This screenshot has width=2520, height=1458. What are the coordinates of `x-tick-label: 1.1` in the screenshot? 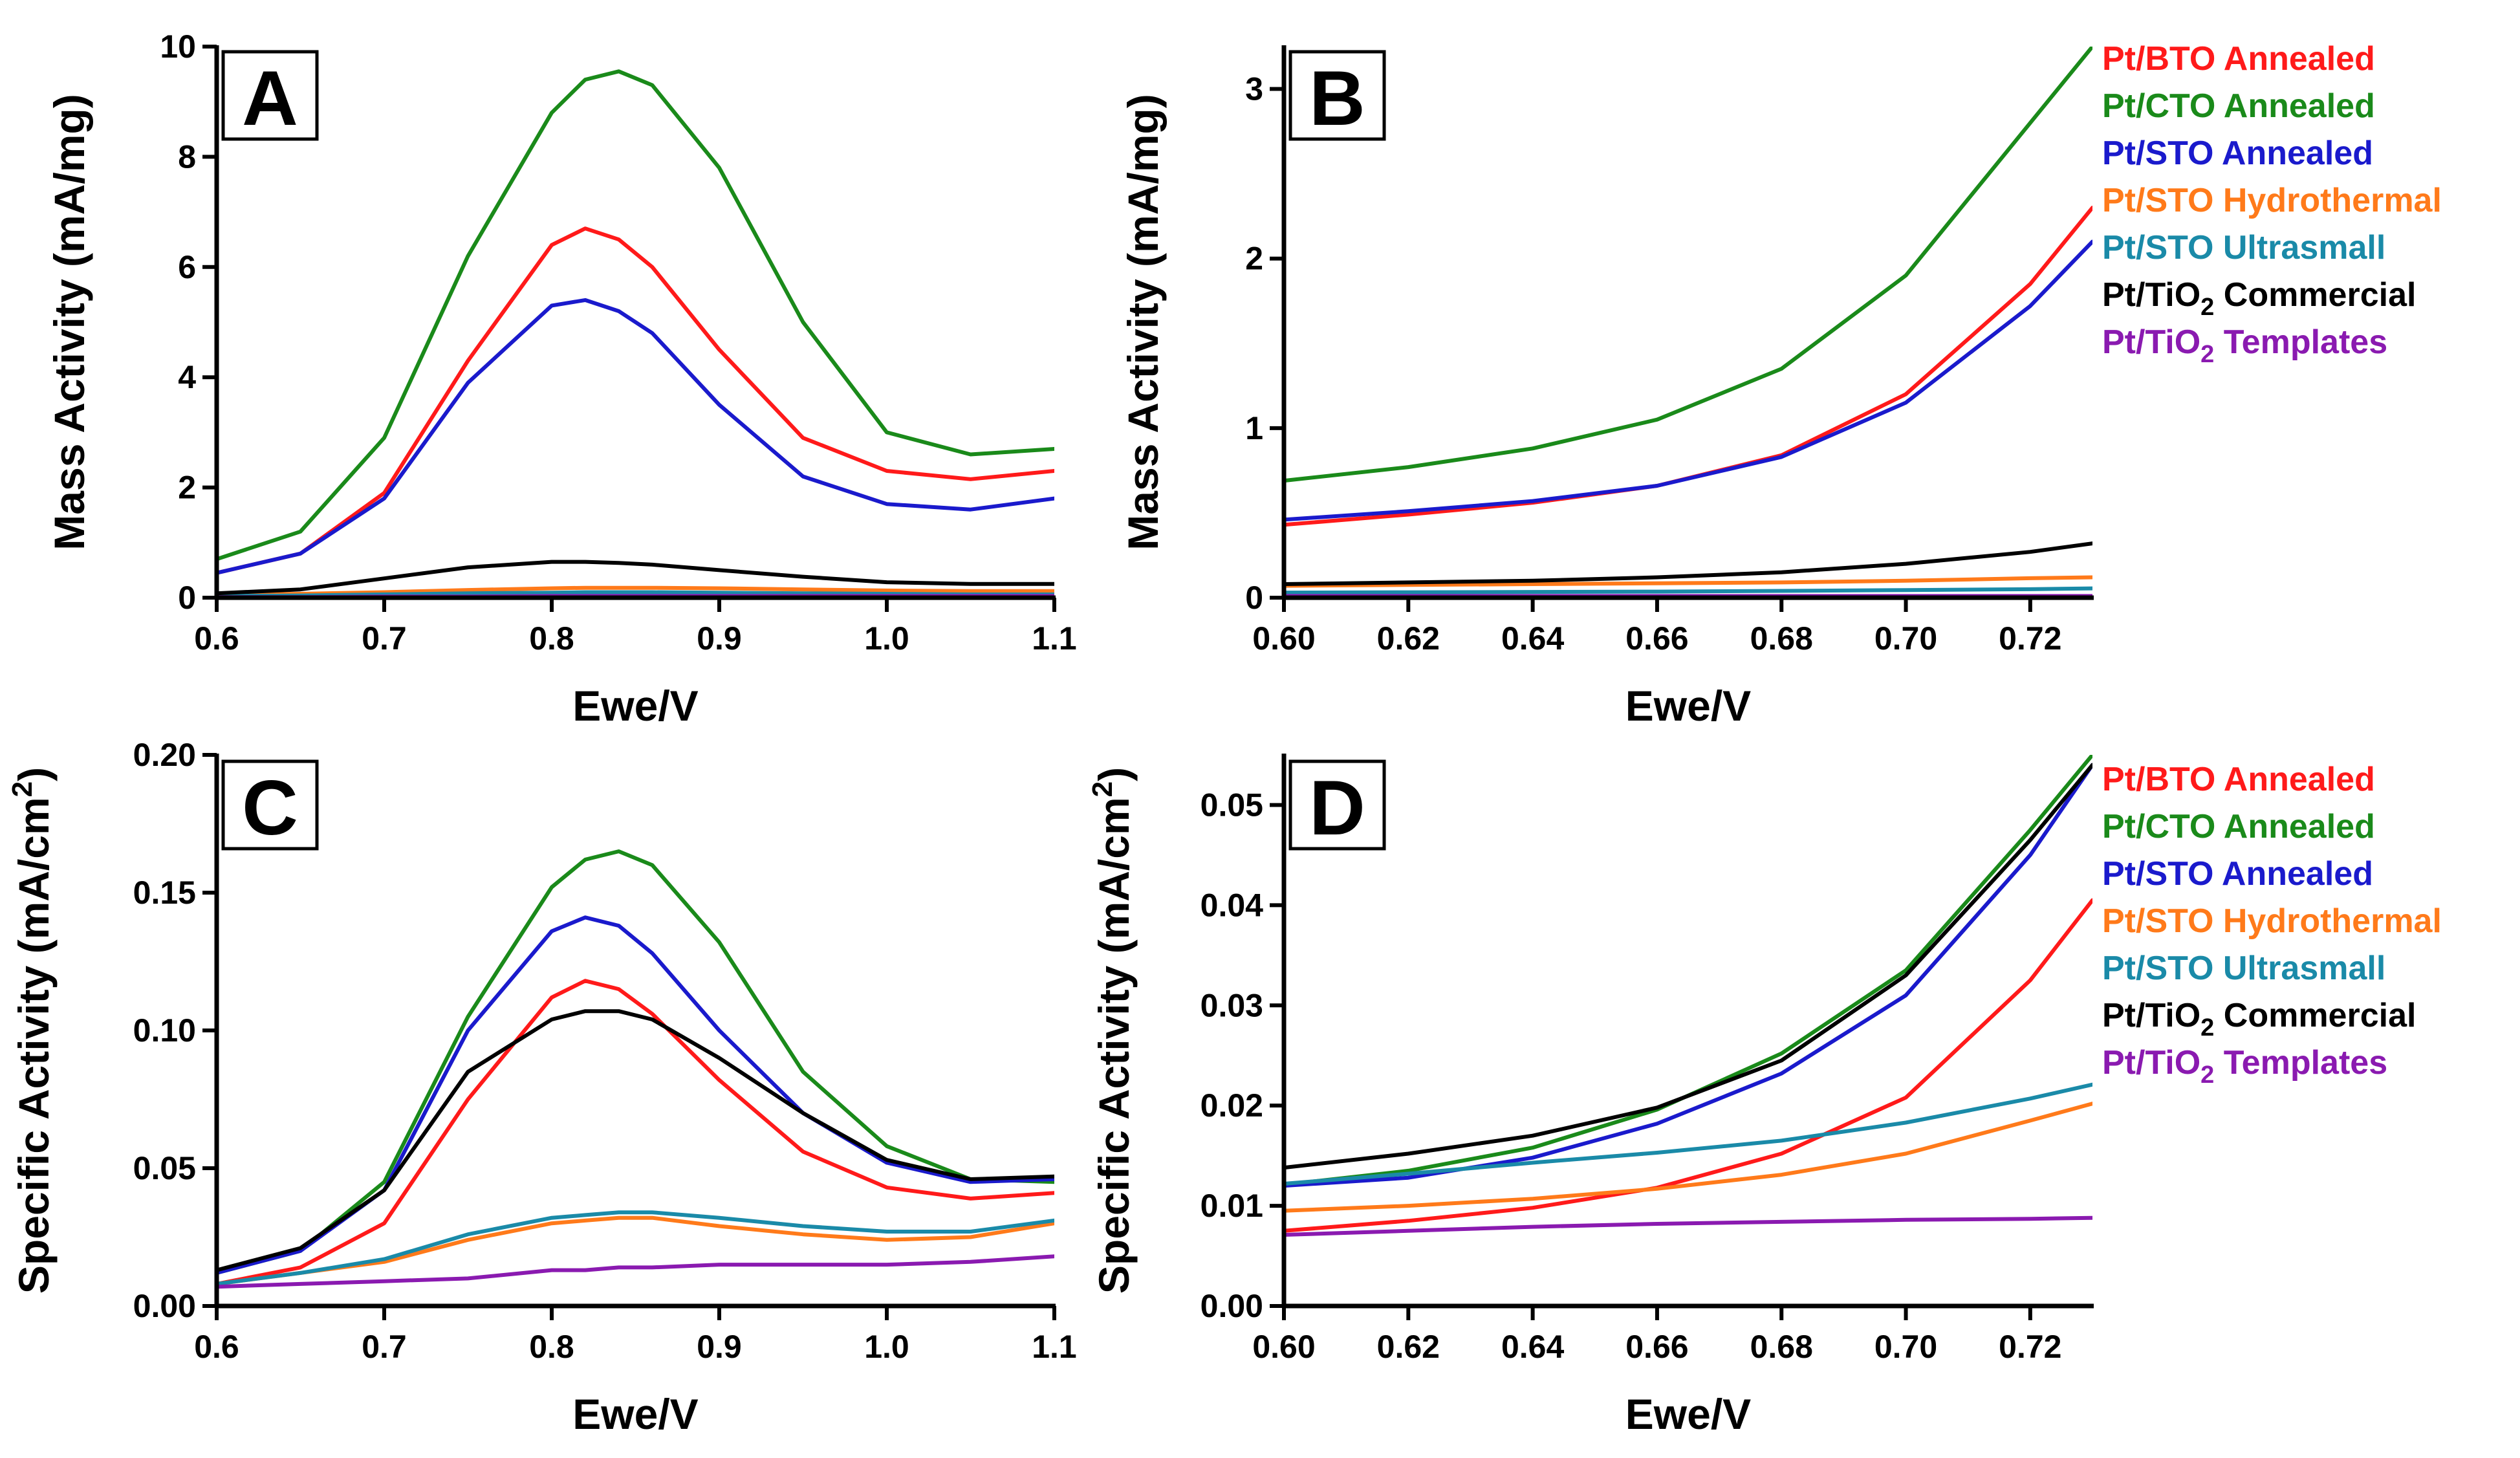 It's located at (1054, 639).